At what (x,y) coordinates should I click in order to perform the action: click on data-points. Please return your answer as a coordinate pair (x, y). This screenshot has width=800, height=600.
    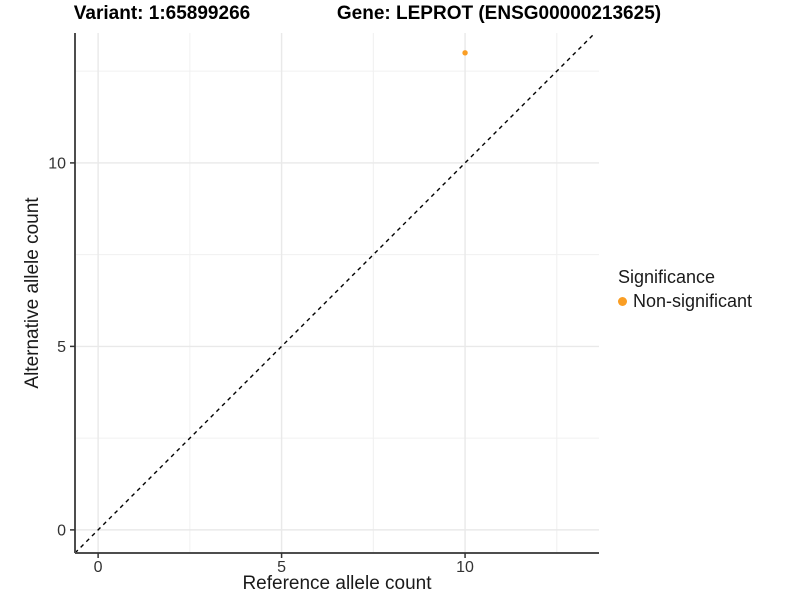
    Looking at the image, I should click on (465, 53).